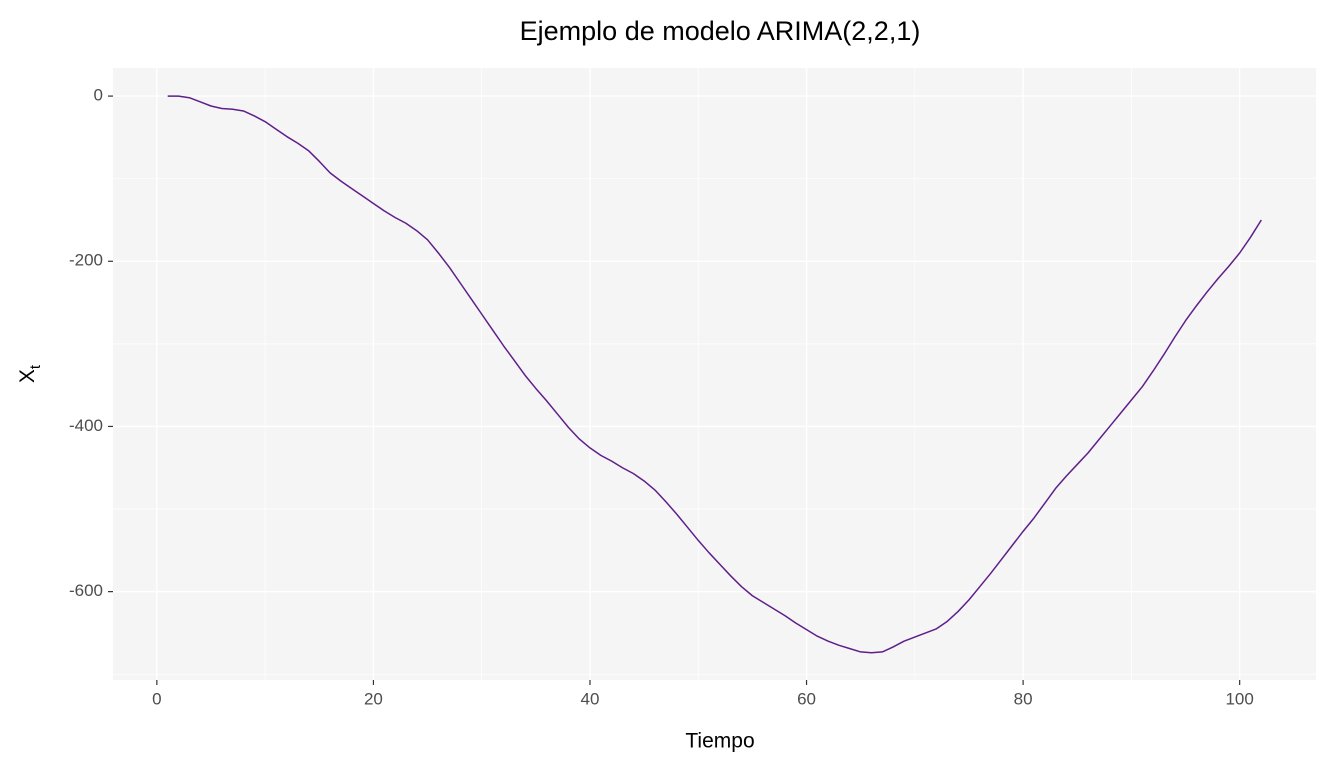  I want to click on y-tick-label: -600, so click(86, 590).